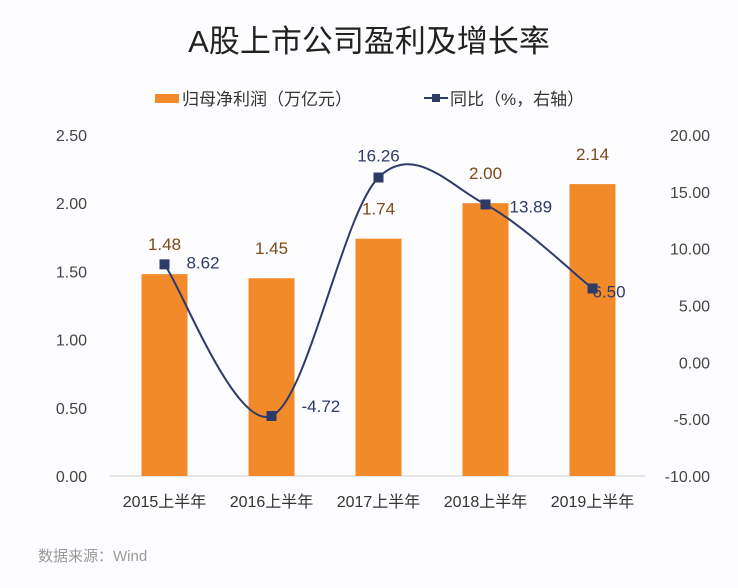  Describe the element at coordinates (690, 193) in the screenshot. I see `right-axis-tick-label: 15.00` at that location.